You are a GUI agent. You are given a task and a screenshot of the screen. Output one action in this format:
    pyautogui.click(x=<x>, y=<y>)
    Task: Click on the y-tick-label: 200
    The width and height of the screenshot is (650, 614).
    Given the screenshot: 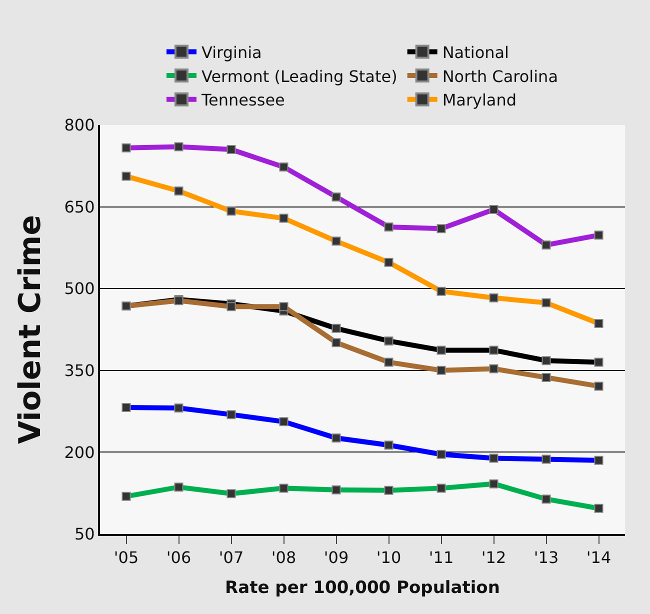 What is the action you would take?
    pyautogui.click(x=79, y=452)
    